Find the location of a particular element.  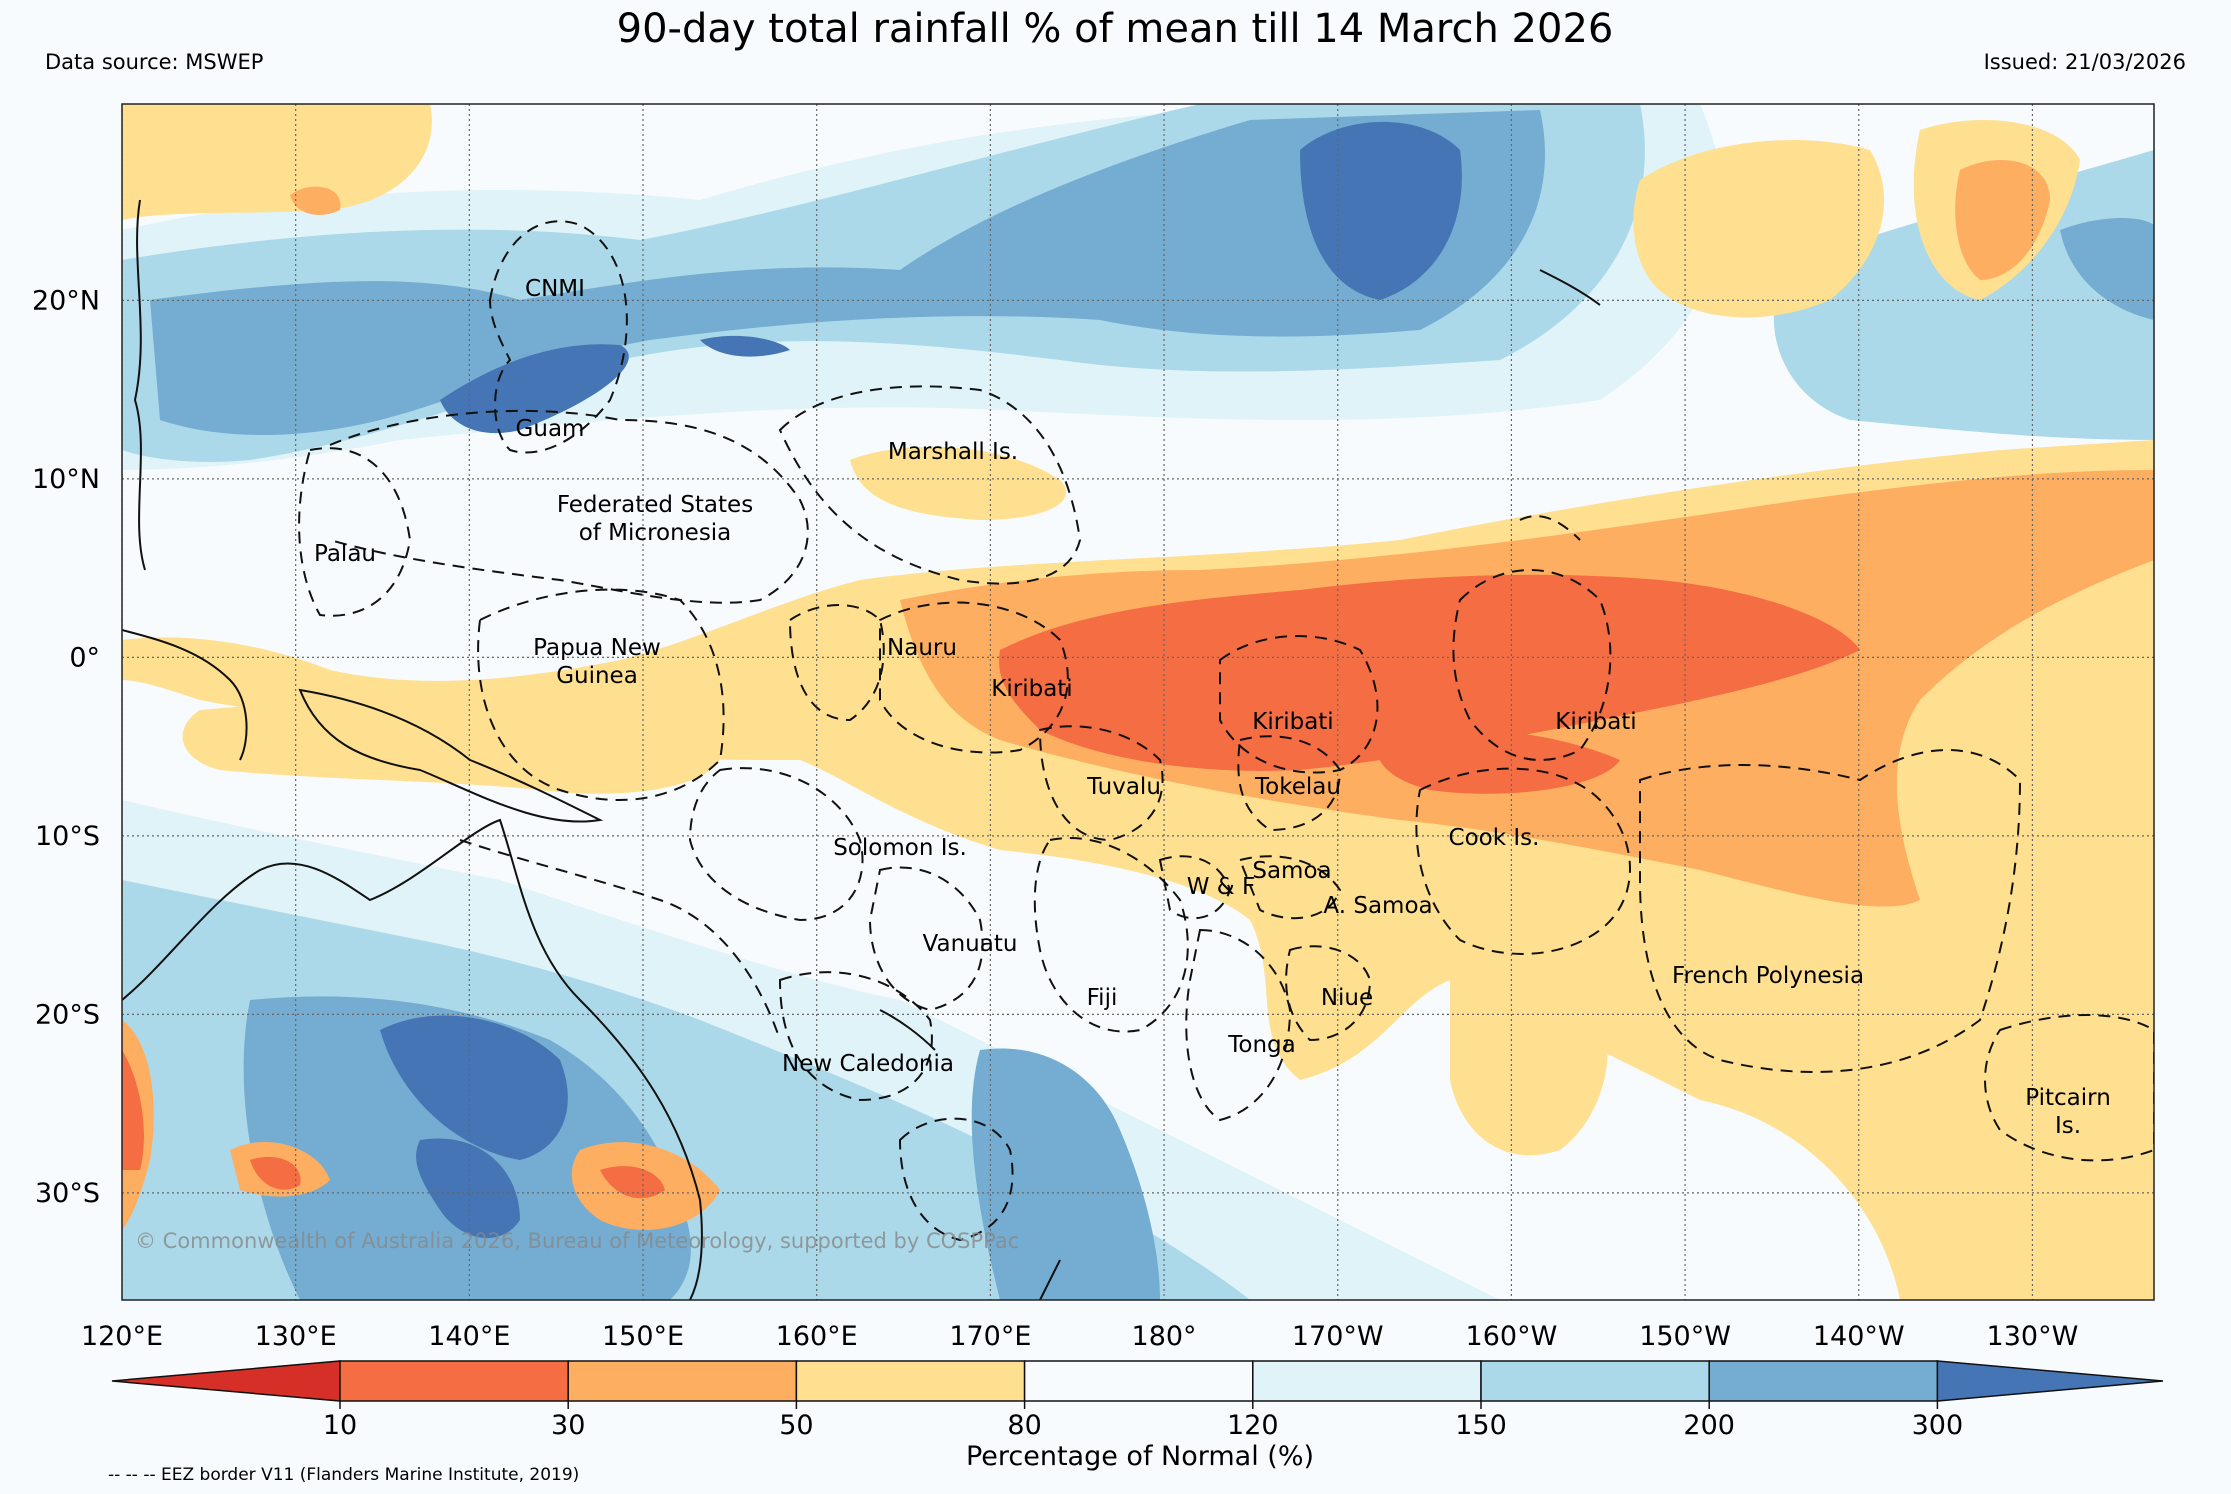

region-label-kiribati-central: Kiribati is located at coordinates (1292, 722).